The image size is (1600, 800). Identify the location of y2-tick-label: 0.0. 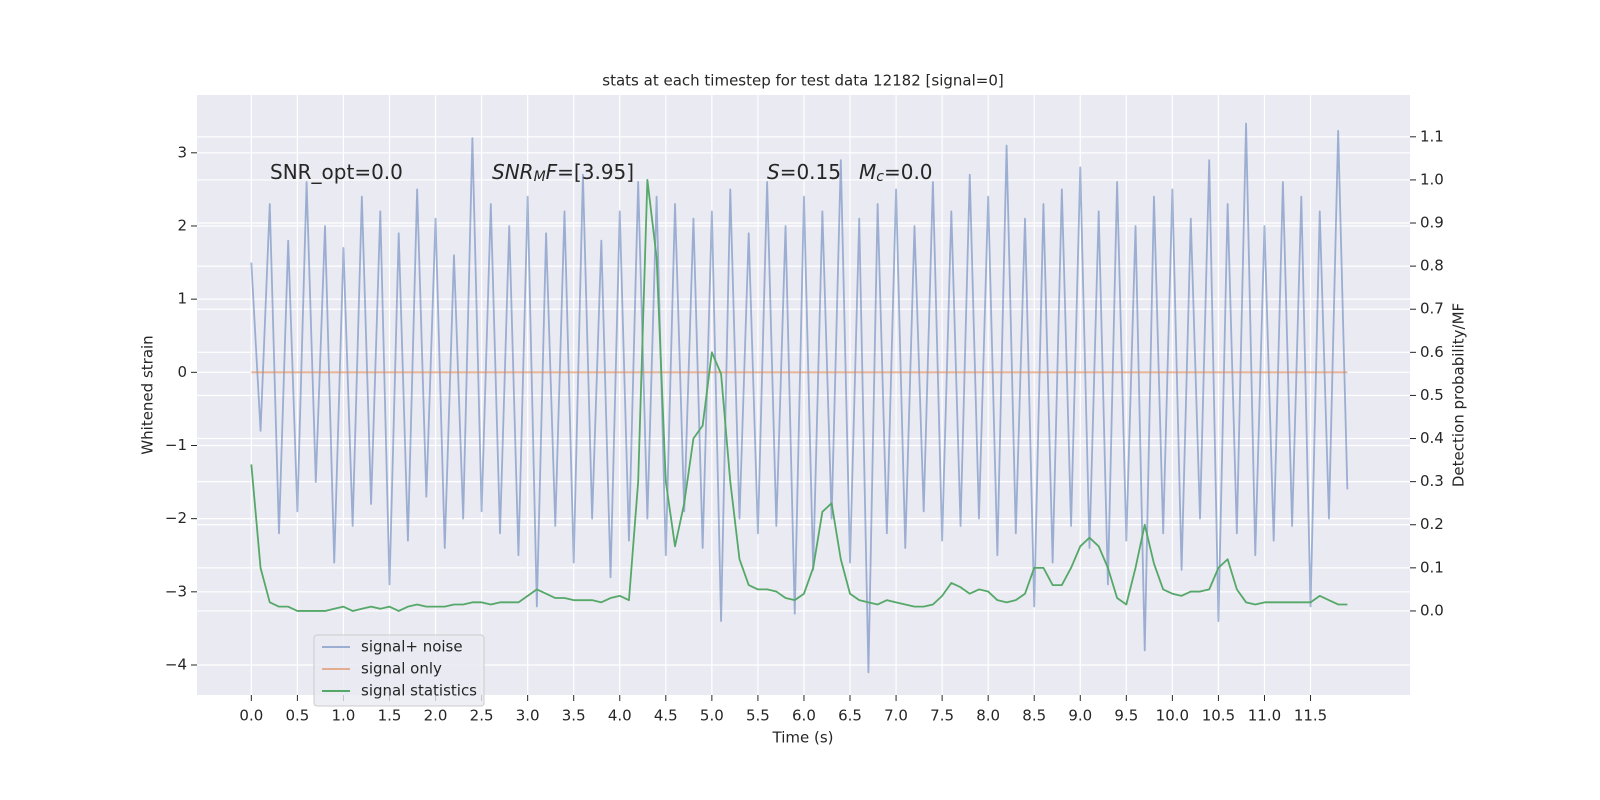
(1432, 610).